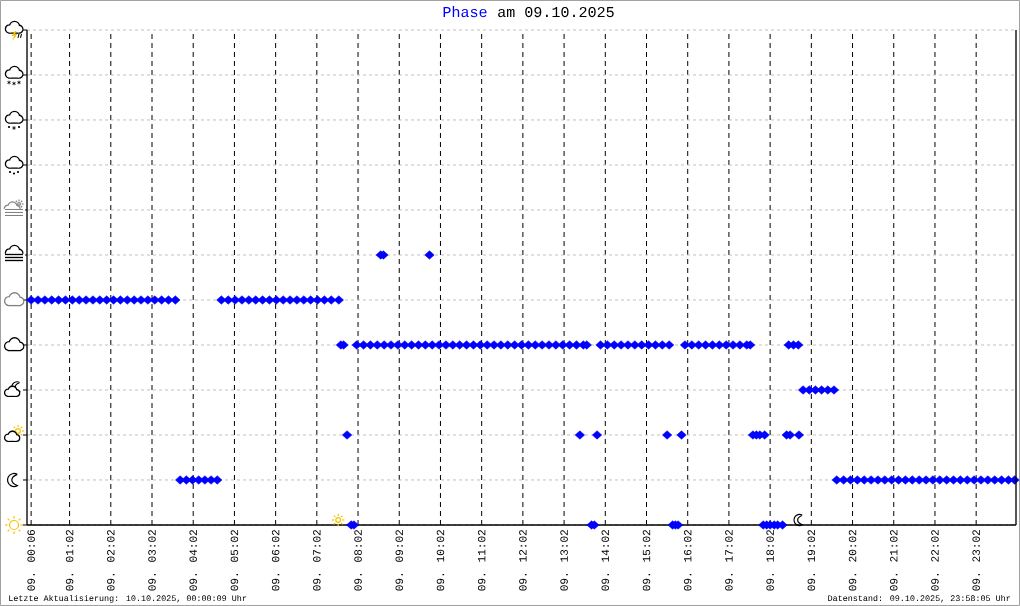  What do you see at coordinates (128, 598) in the screenshot?
I see `text: Letzte Aktualisierung: 10.10.2025, 00:00:09 Uhr` at bounding box center [128, 598].